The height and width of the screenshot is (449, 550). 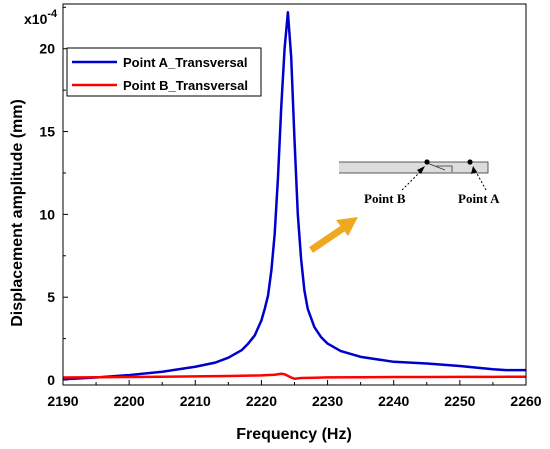 I want to click on legend-box, so click(x=164, y=72).